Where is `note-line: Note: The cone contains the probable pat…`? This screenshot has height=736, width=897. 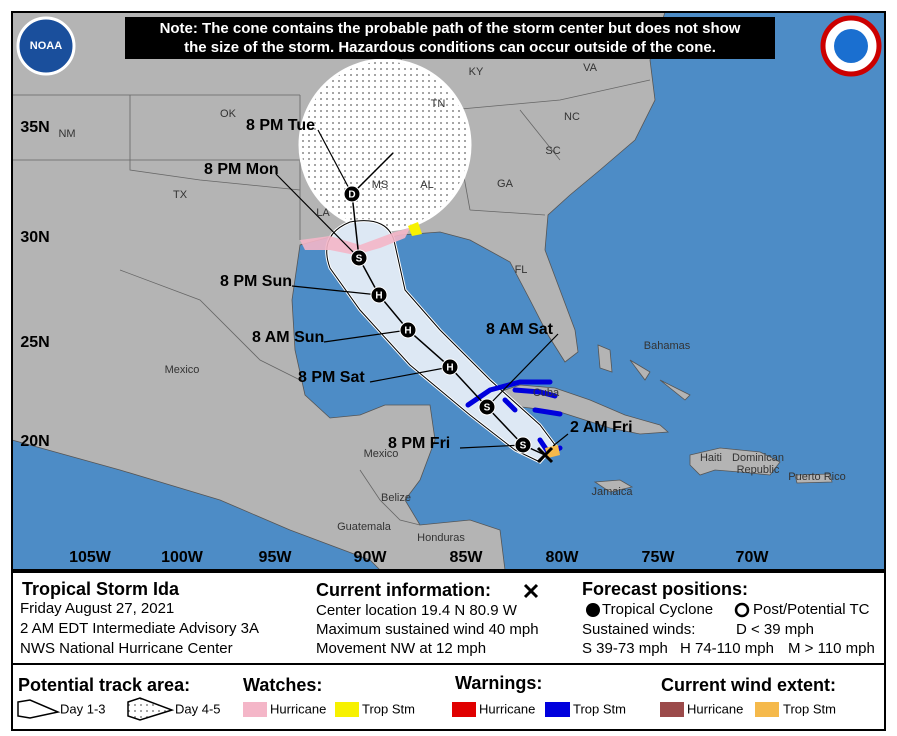 note-line: Note: The cone contains the probable pat… is located at coordinates (450, 28).